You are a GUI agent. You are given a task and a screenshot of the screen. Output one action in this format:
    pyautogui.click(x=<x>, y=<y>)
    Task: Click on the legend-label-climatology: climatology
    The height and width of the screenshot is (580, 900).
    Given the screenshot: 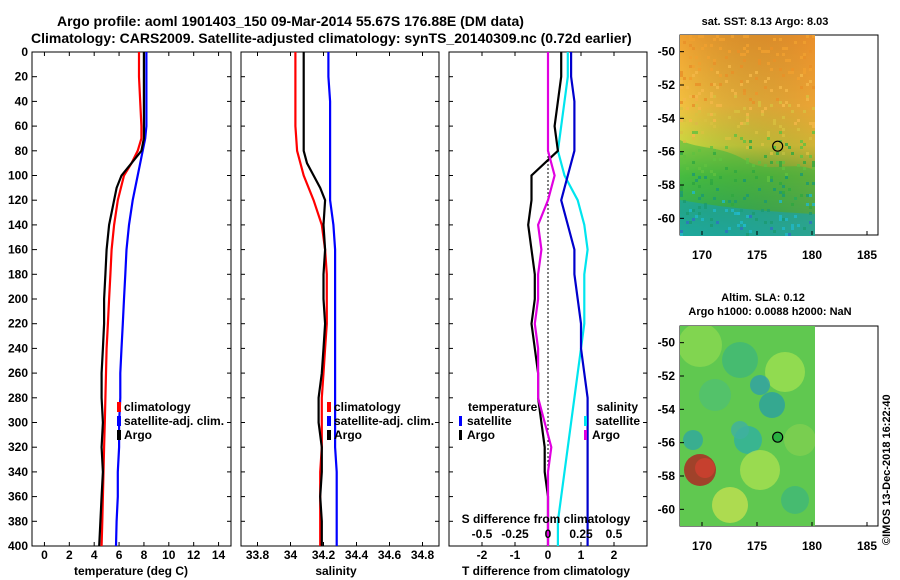 What is the action you would take?
    pyautogui.click(x=367, y=407)
    